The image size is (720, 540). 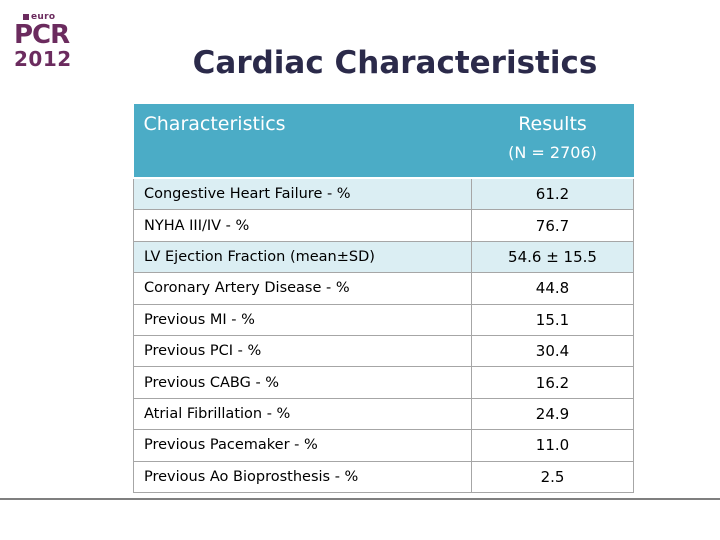 I want to click on row-label: Previous CABG - %, so click(x=302, y=382).